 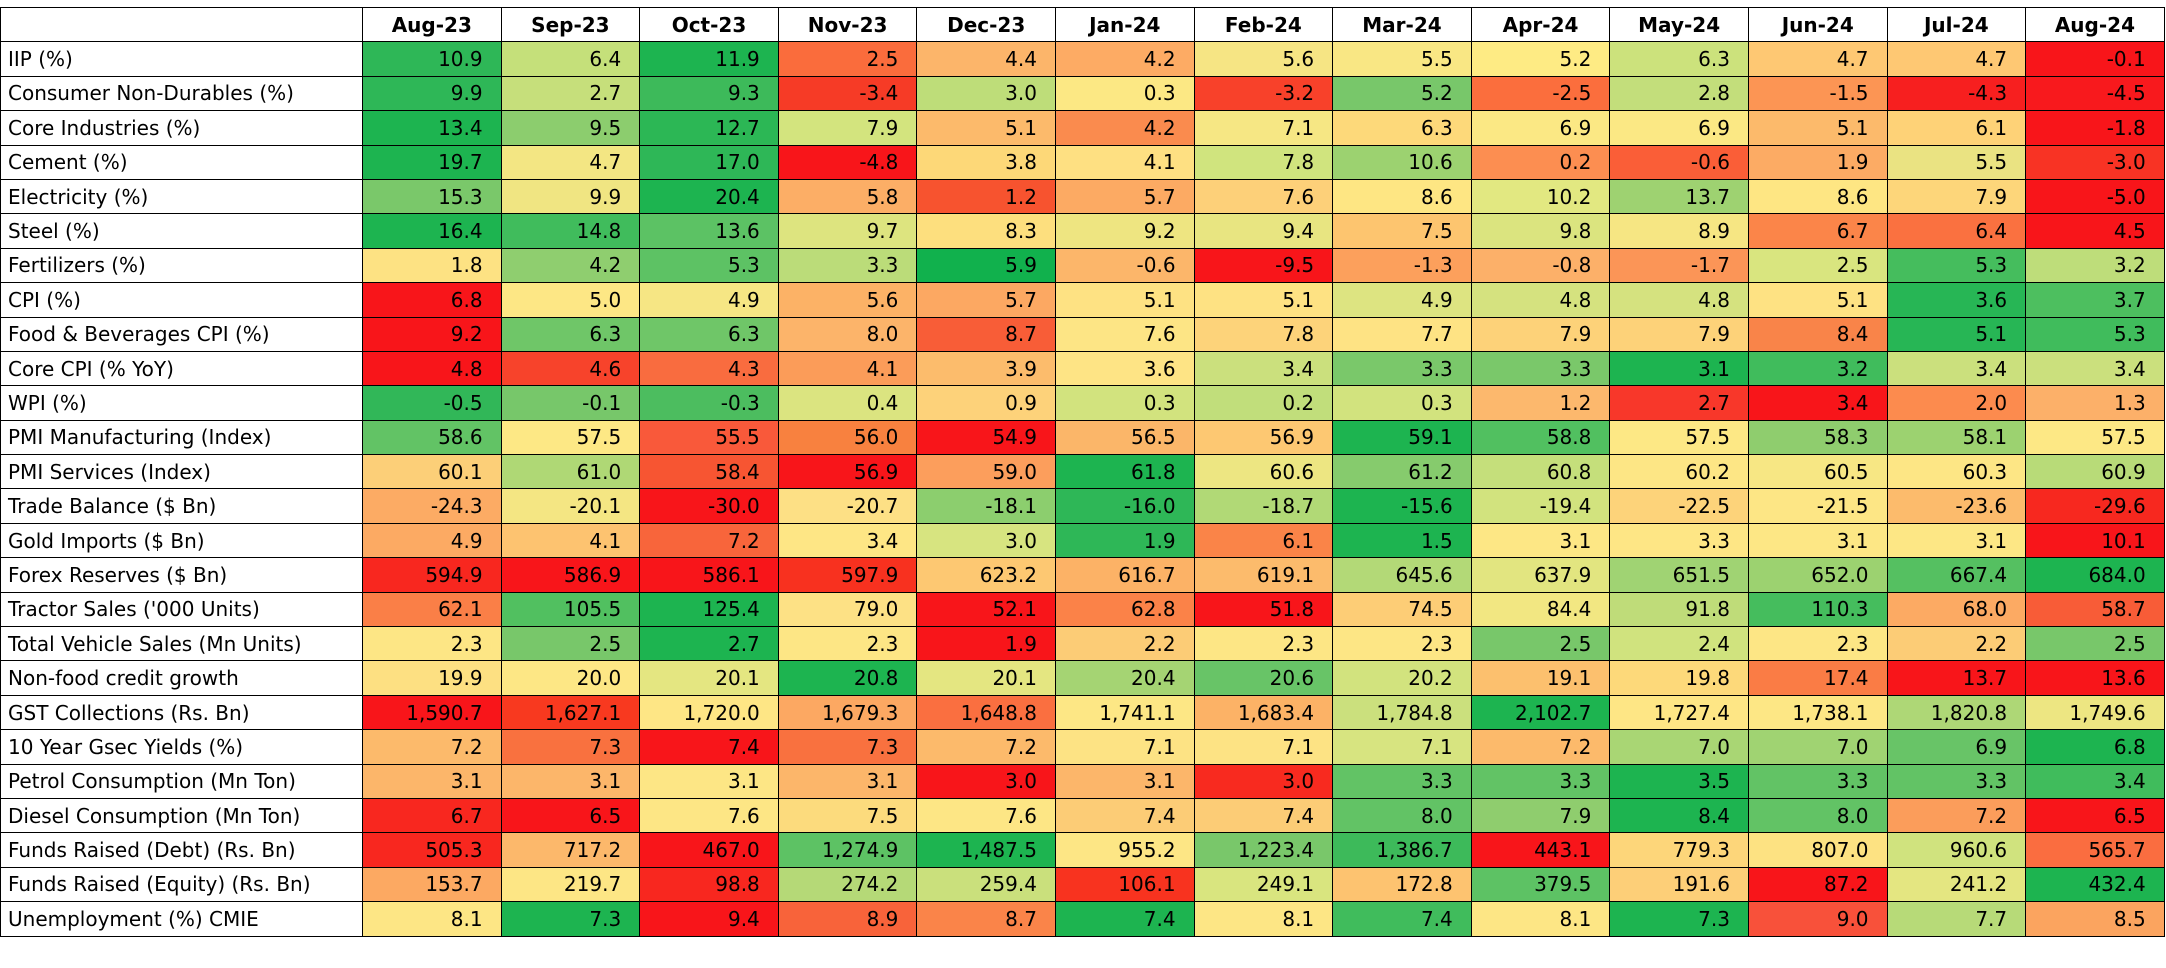 I want to click on value-cell: 667.4, so click(x=1956, y=575).